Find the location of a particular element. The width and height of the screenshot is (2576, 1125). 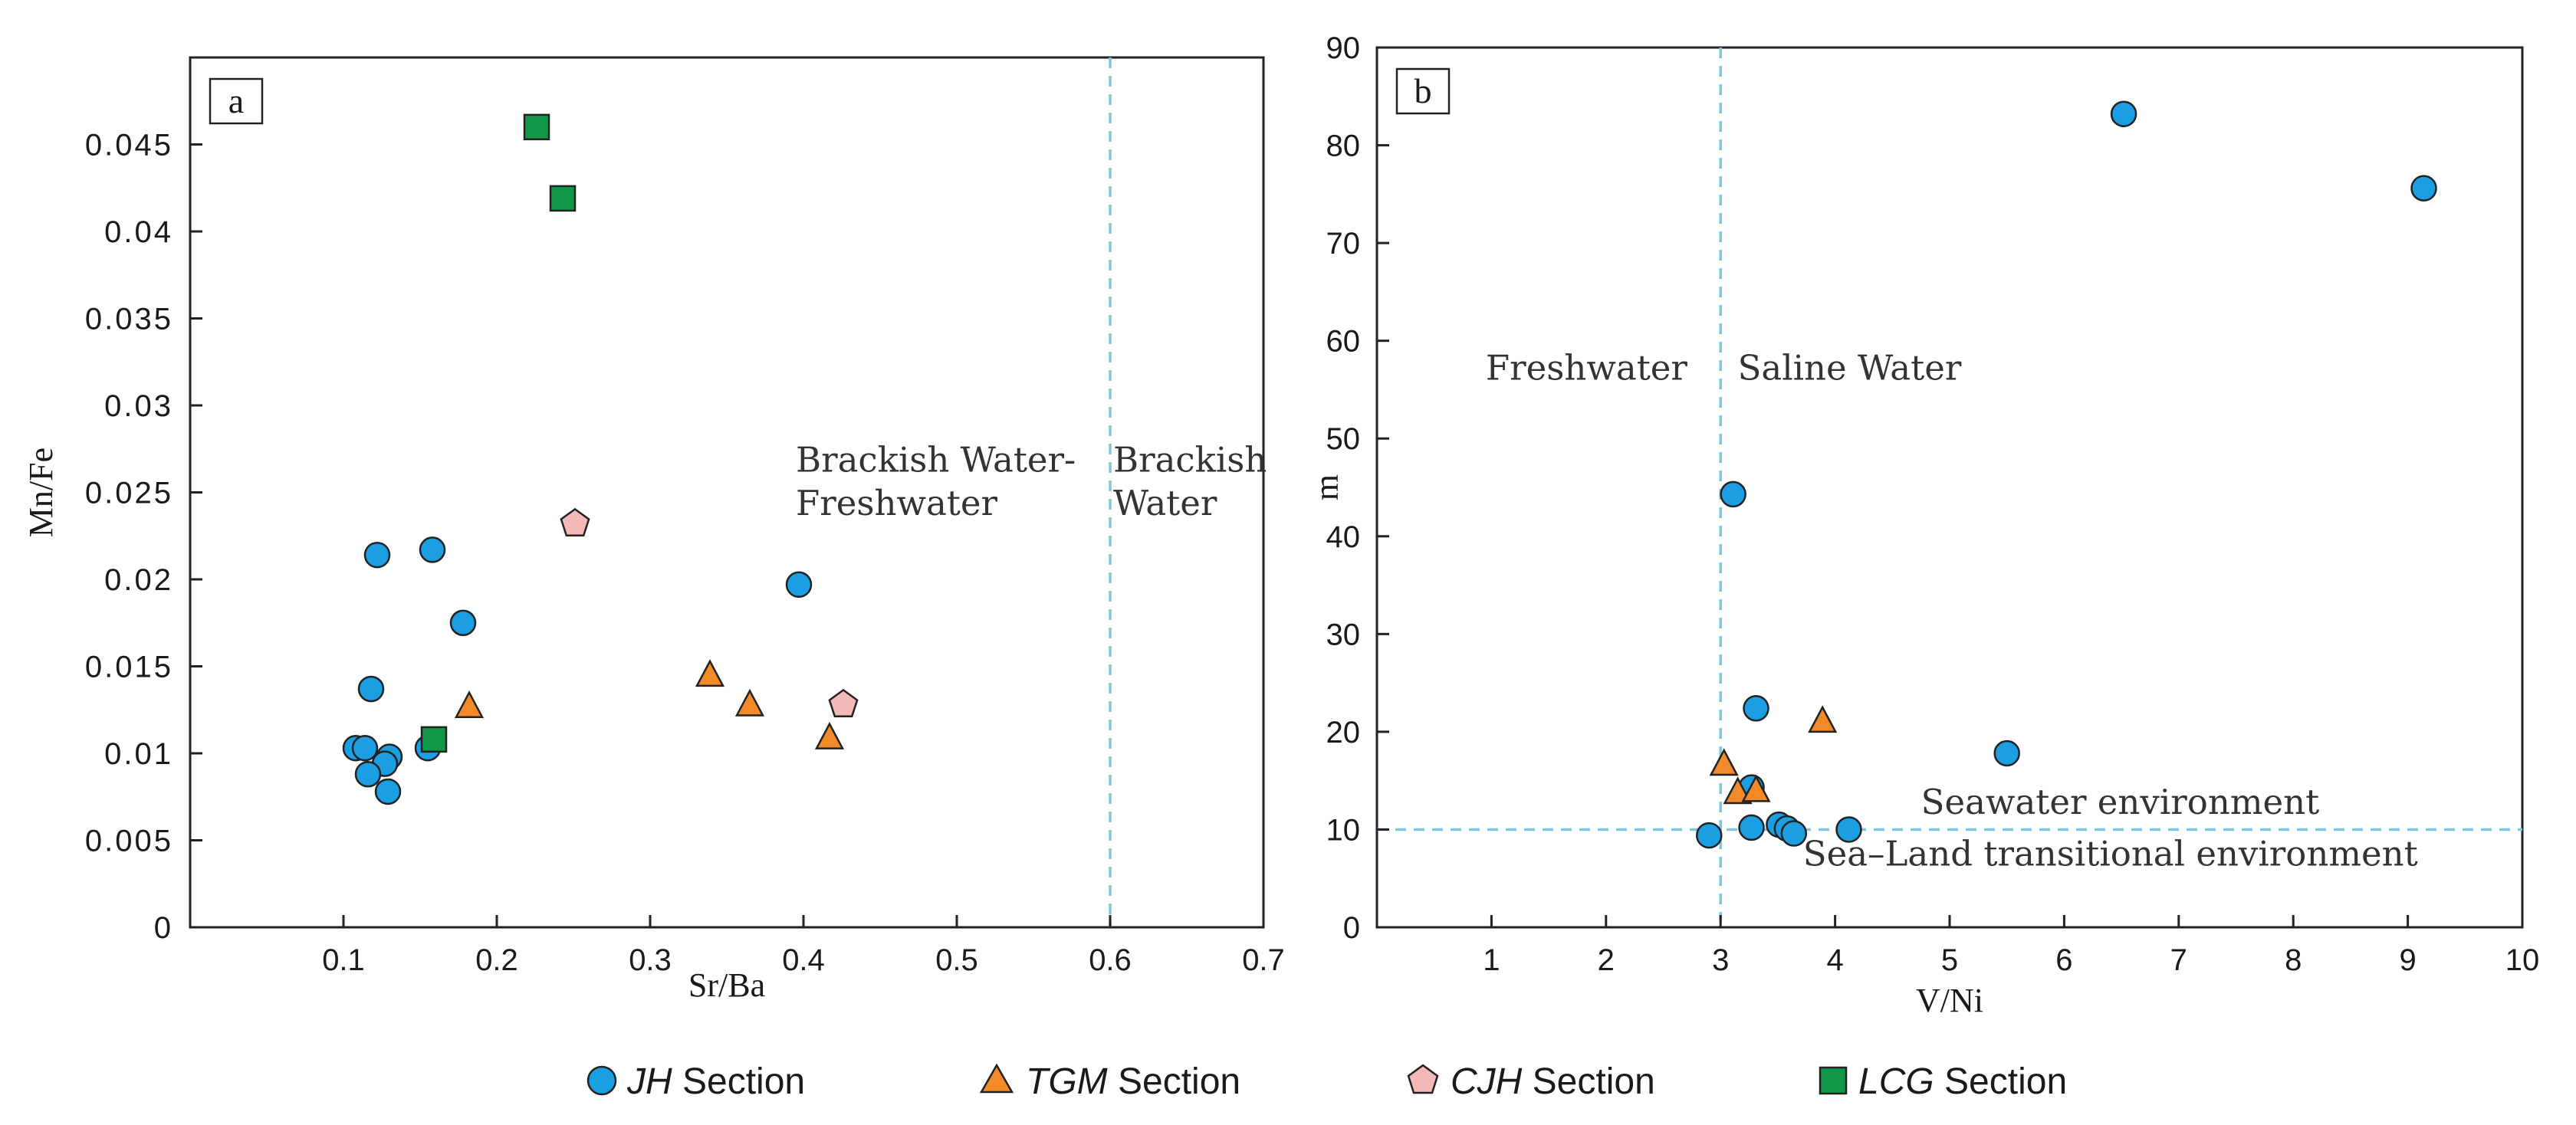

y-tick-label-a-5: 0.025 is located at coordinates (129, 493).